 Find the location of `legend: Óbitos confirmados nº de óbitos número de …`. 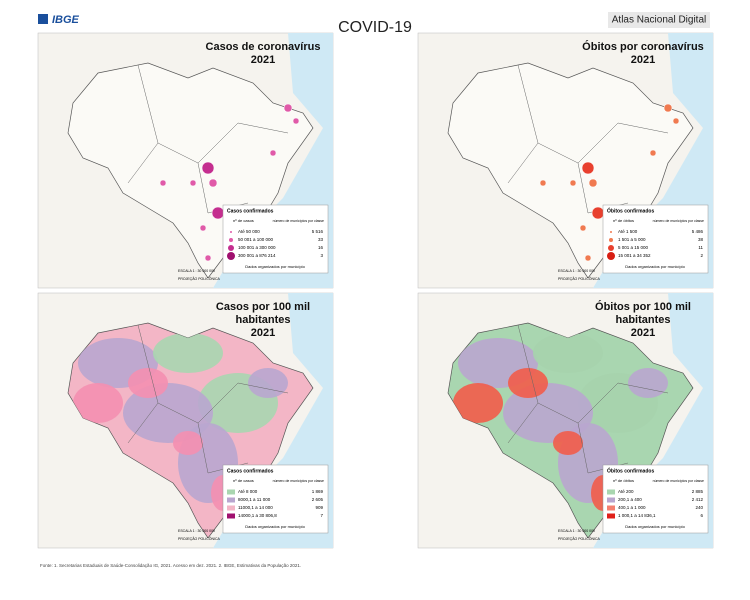

legend: Óbitos confirmados nº de óbitos número de … is located at coordinates (655, 499).